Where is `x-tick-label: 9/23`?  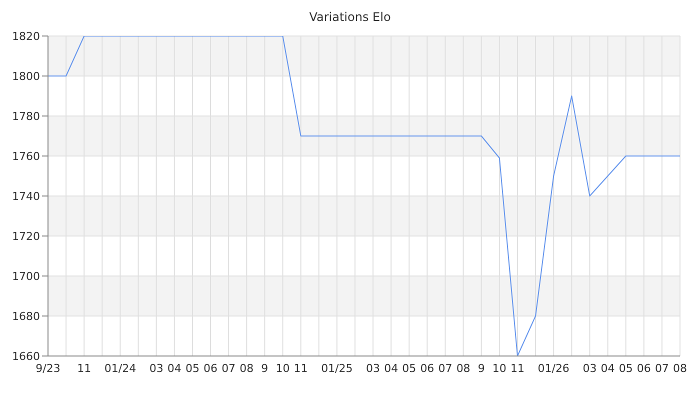 x-tick-label: 9/23 is located at coordinates (48, 368).